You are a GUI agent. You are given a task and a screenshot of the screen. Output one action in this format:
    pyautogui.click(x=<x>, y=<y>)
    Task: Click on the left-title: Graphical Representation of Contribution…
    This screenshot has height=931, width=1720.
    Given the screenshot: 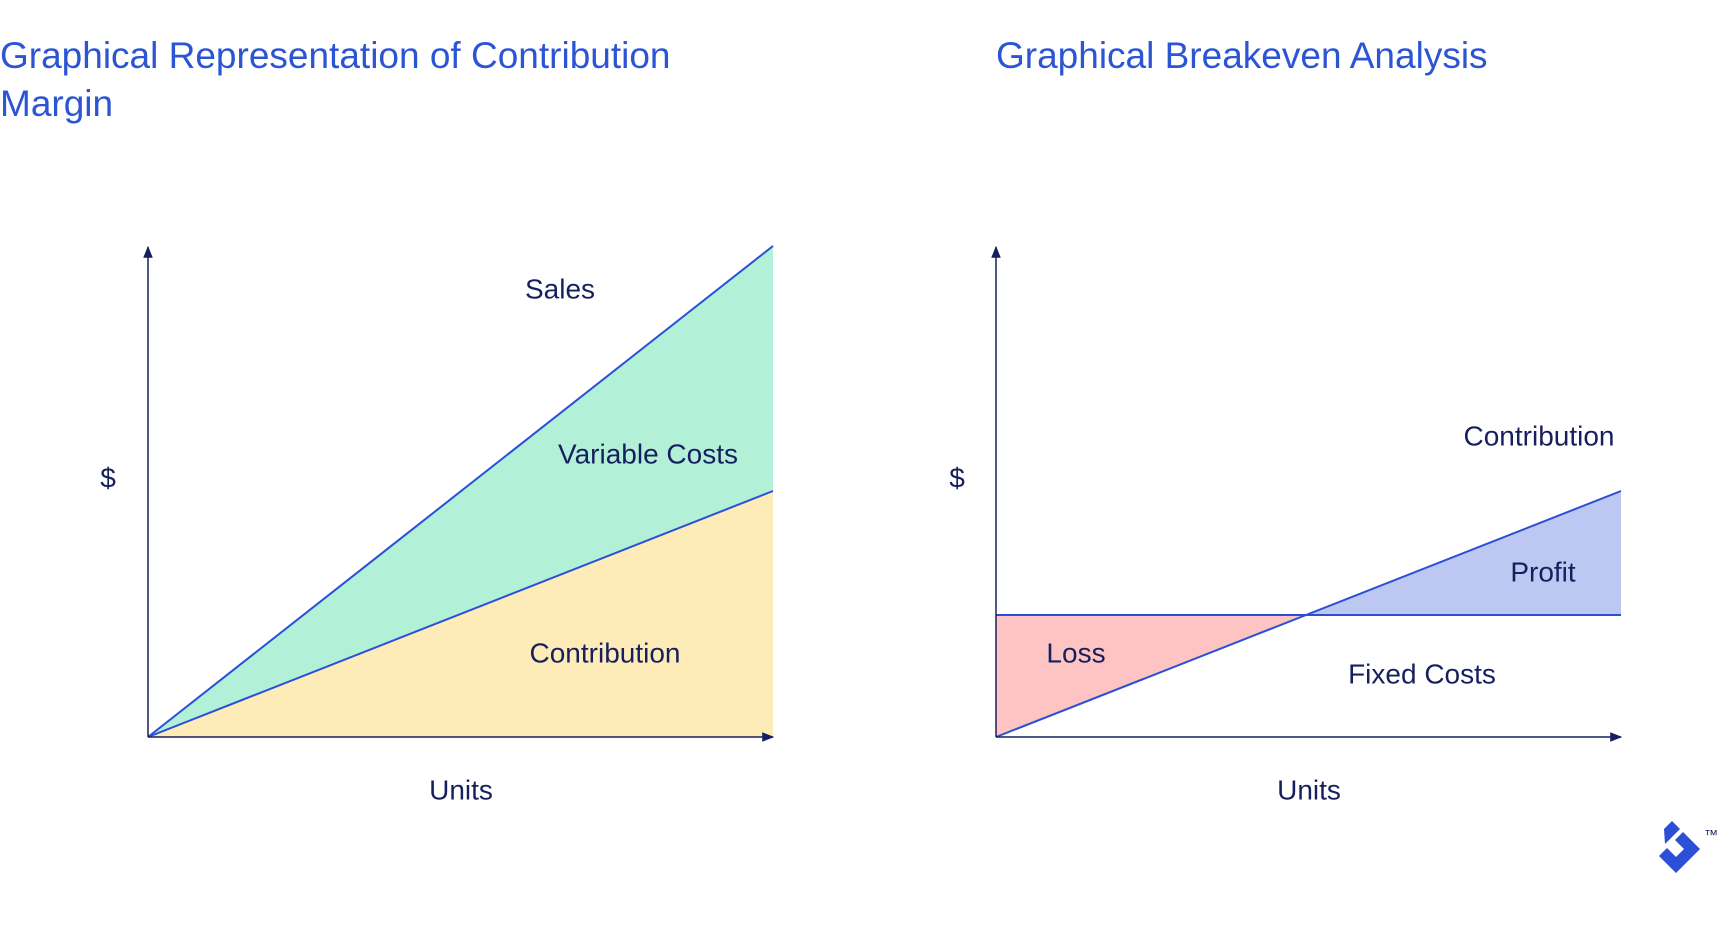 What is the action you would take?
    pyautogui.click(x=335, y=79)
    